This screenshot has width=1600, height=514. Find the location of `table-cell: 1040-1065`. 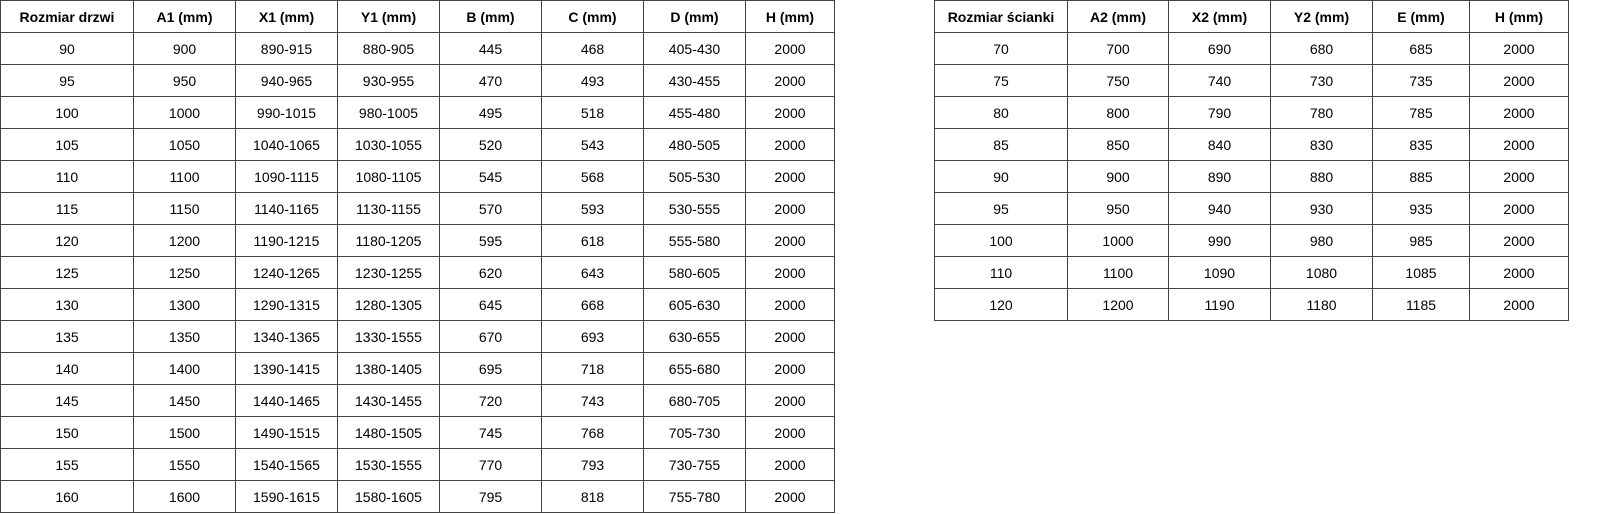

table-cell: 1040-1065 is located at coordinates (286, 144).